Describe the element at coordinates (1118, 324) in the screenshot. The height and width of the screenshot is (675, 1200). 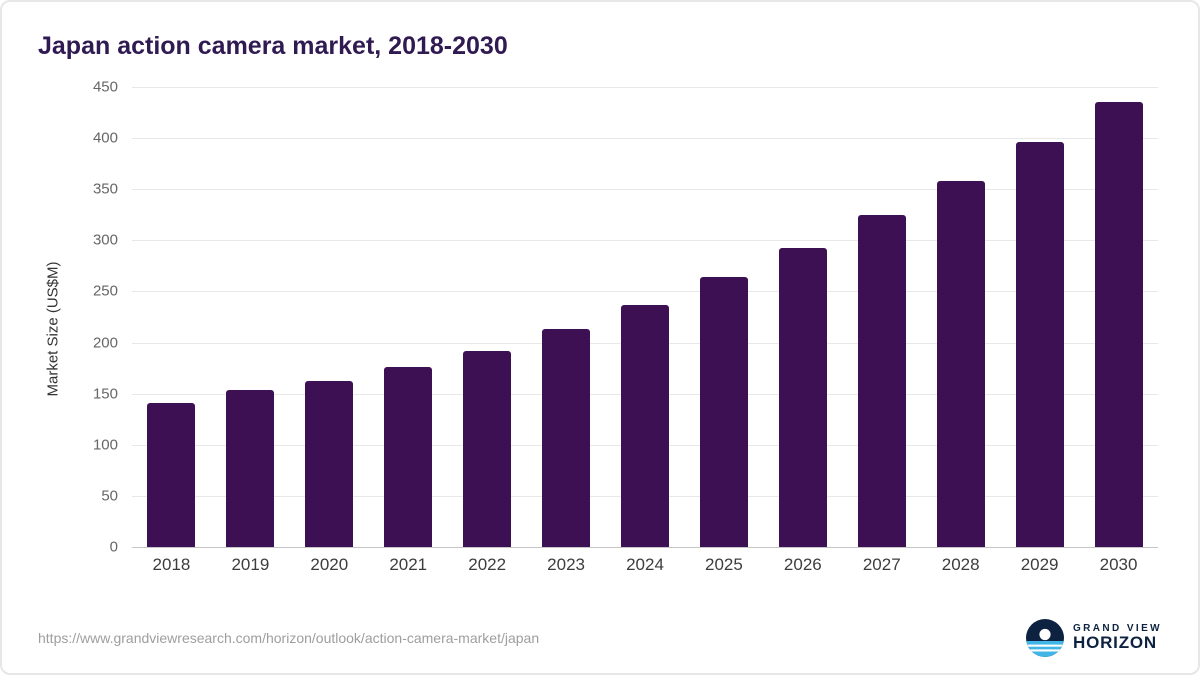
I see `bar-2030` at that location.